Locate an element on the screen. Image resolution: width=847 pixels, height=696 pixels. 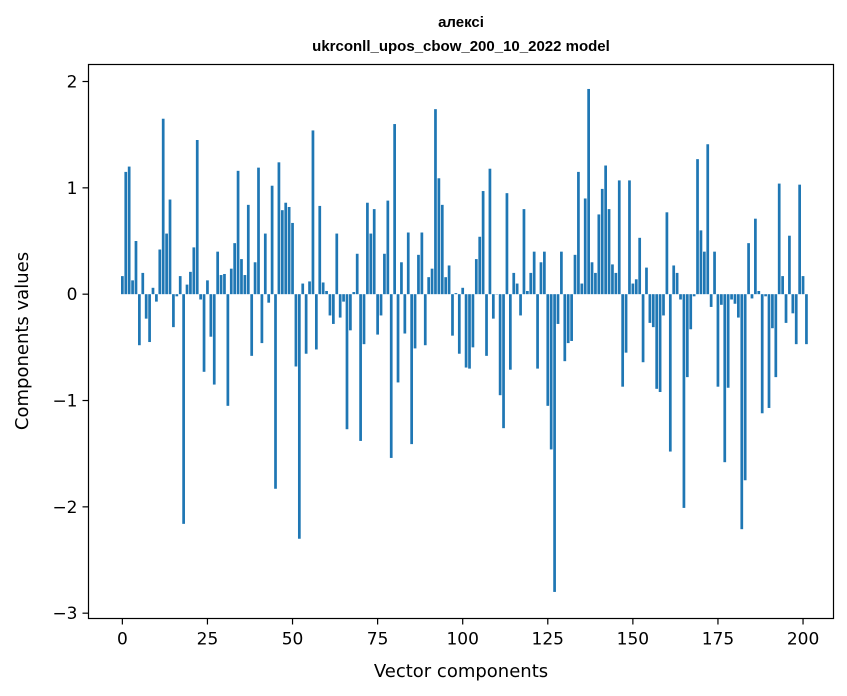
y-tick-label: −2 is located at coordinates (64, 508).